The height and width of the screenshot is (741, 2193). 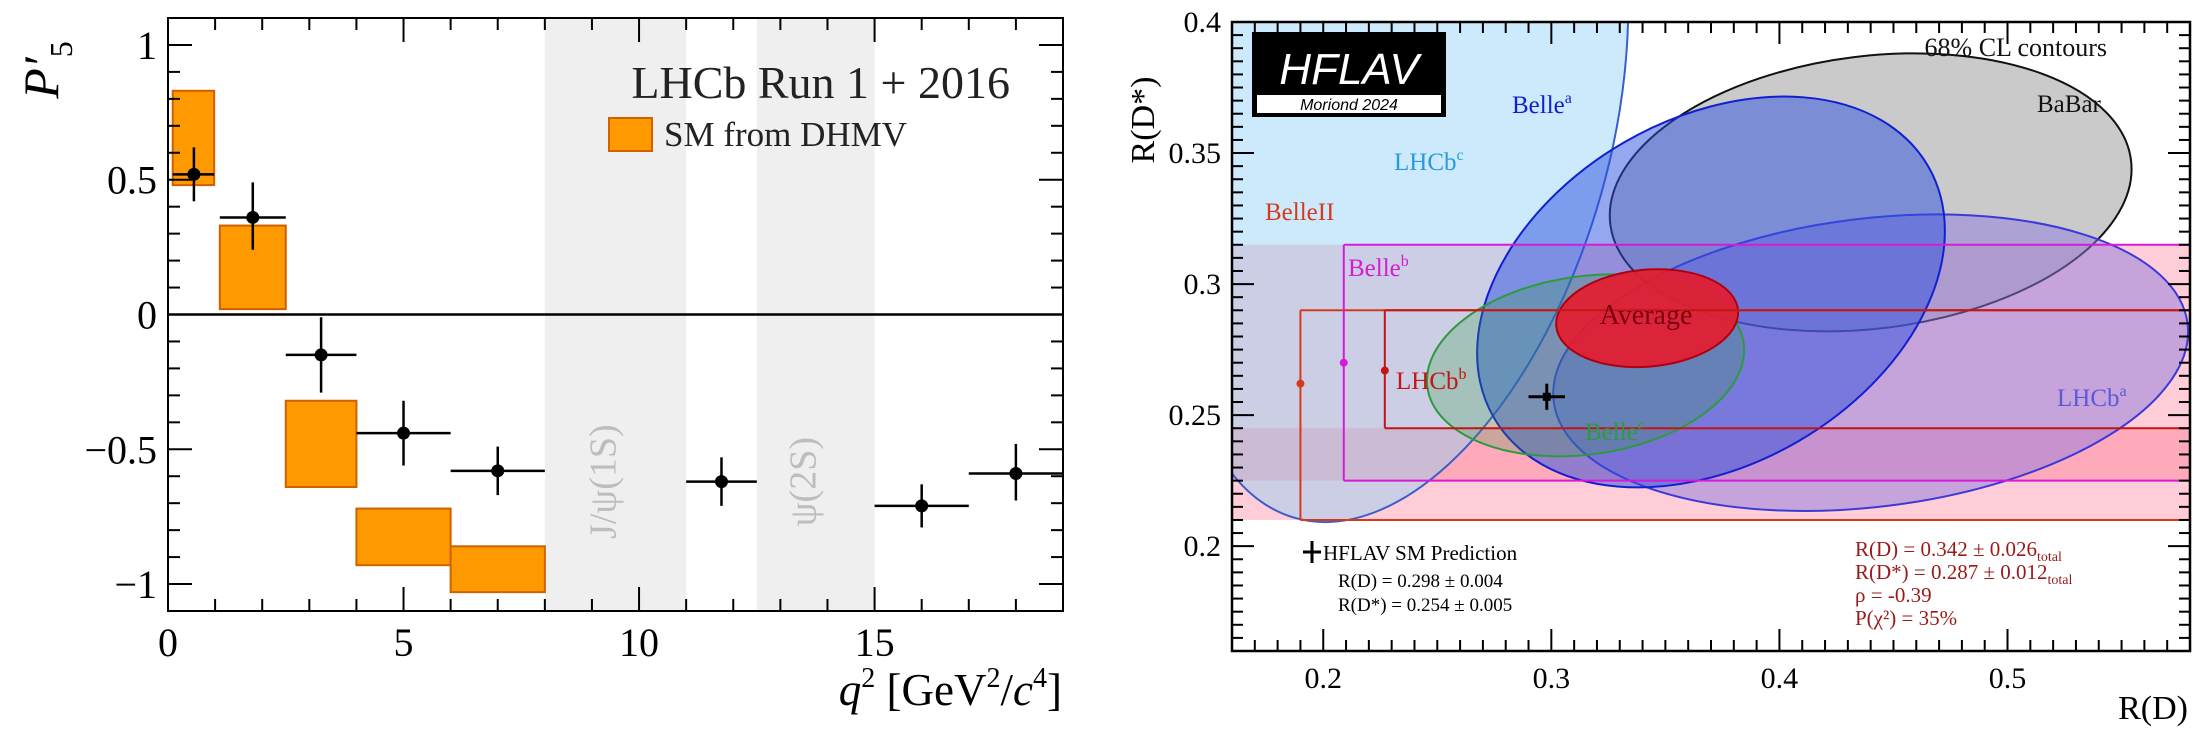 What do you see at coordinates (147, 45) in the screenshot?
I see `y-tick-label: 1` at bounding box center [147, 45].